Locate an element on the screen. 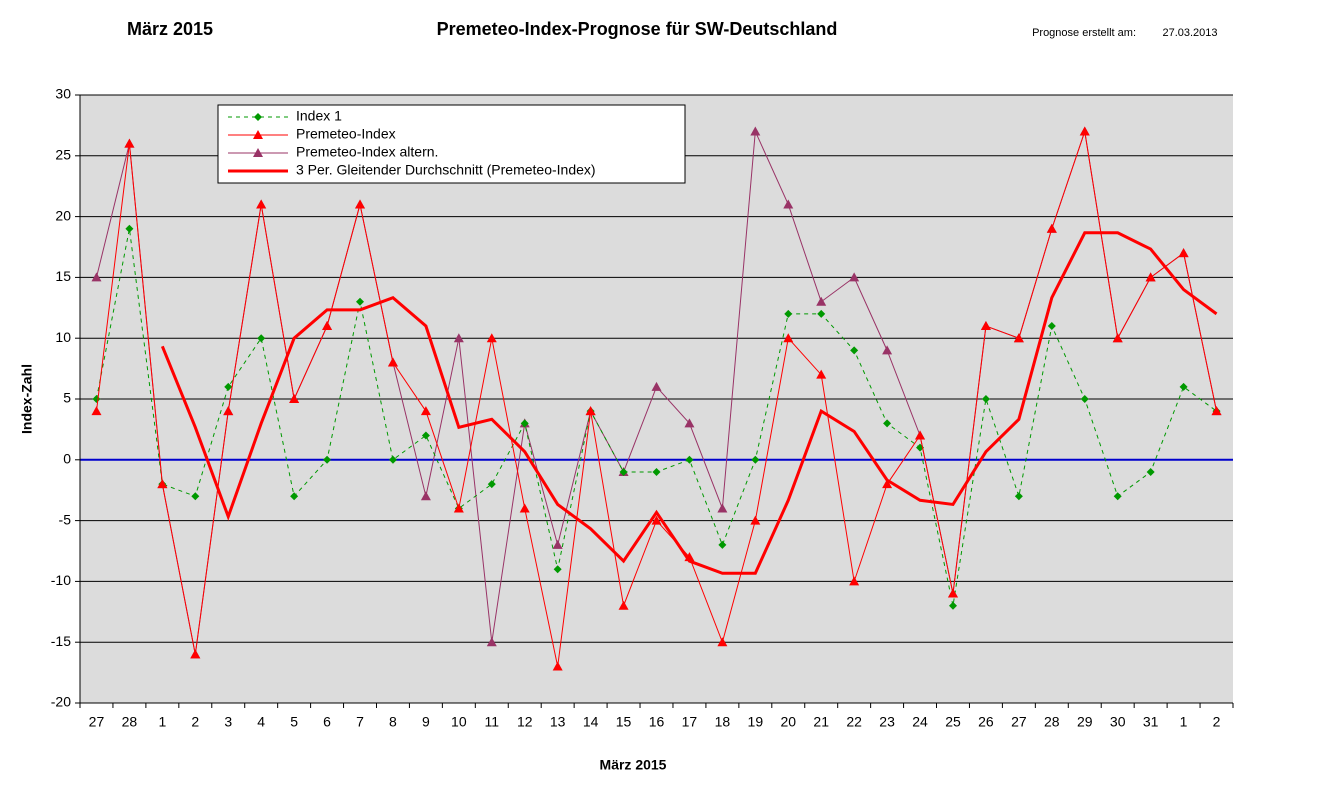  x-tick-label: 7 is located at coordinates (360, 722).